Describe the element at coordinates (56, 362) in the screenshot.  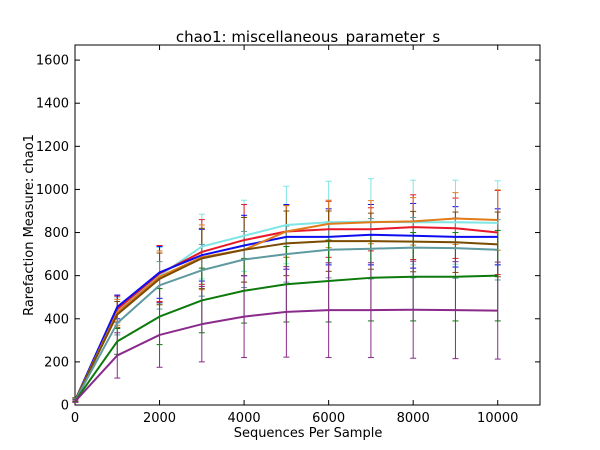
I see `y-tick-label: 200` at that location.